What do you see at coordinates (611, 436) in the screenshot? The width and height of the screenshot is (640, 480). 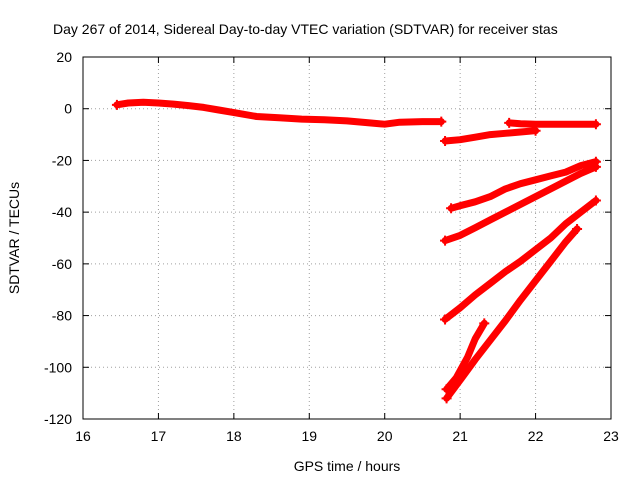 I see `x-tick-label: 23` at bounding box center [611, 436].